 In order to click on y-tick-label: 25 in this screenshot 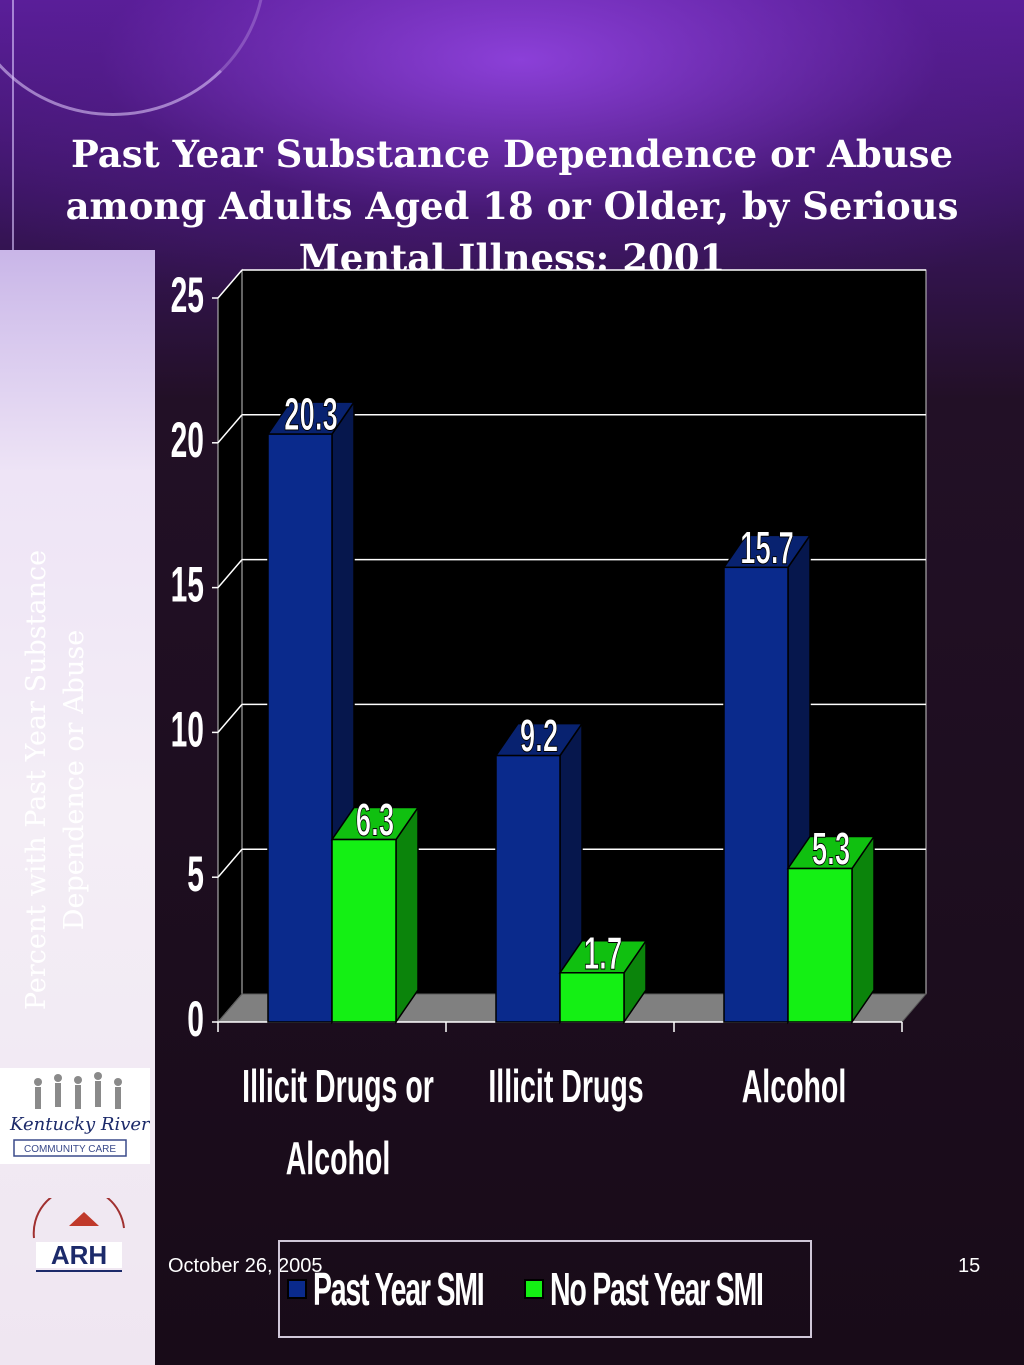, I will do `click(187, 295)`.